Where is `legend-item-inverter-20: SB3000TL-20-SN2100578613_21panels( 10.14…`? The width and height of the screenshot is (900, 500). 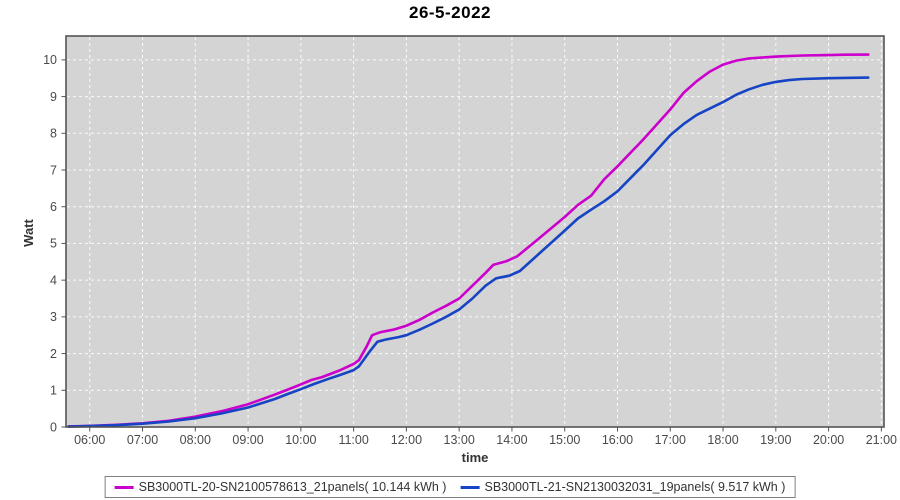
legend-item-inverter-20: SB3000TL-20-SN2100578613_21panels( 10.14… is located at coordinates (280, 487).